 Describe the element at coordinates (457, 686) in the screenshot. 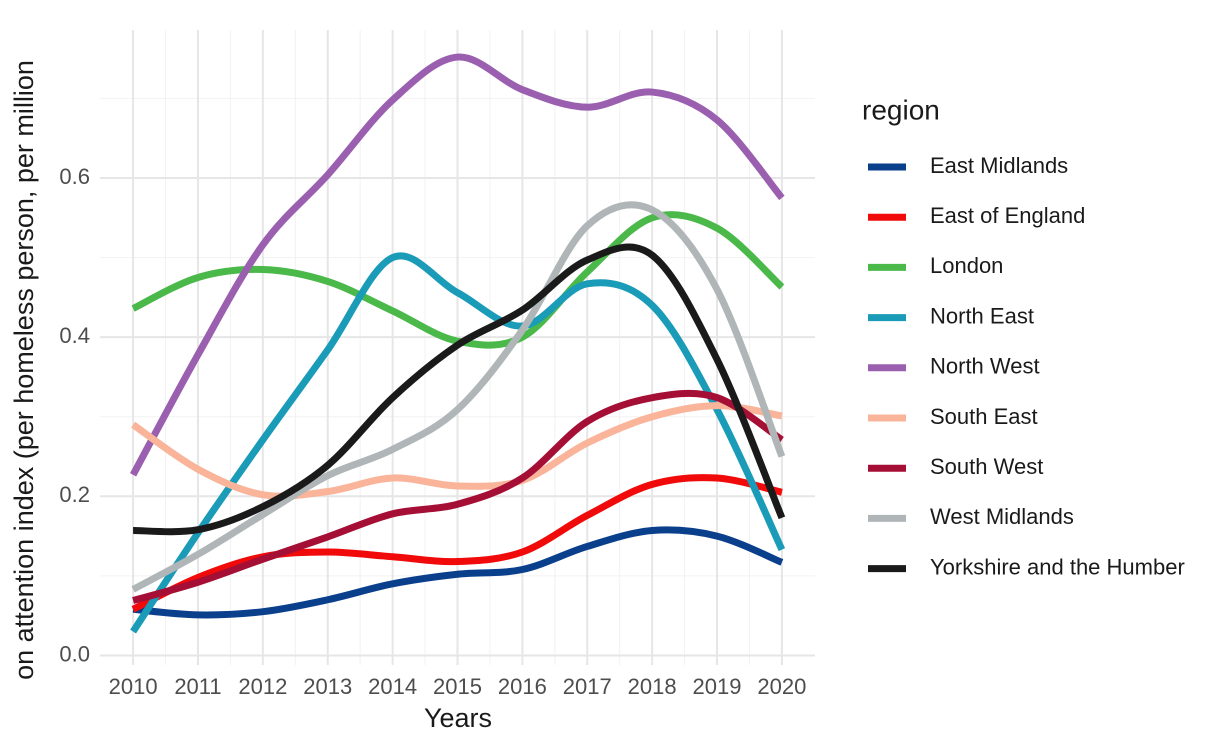

I see `x-tick-label: 2015` at that location.